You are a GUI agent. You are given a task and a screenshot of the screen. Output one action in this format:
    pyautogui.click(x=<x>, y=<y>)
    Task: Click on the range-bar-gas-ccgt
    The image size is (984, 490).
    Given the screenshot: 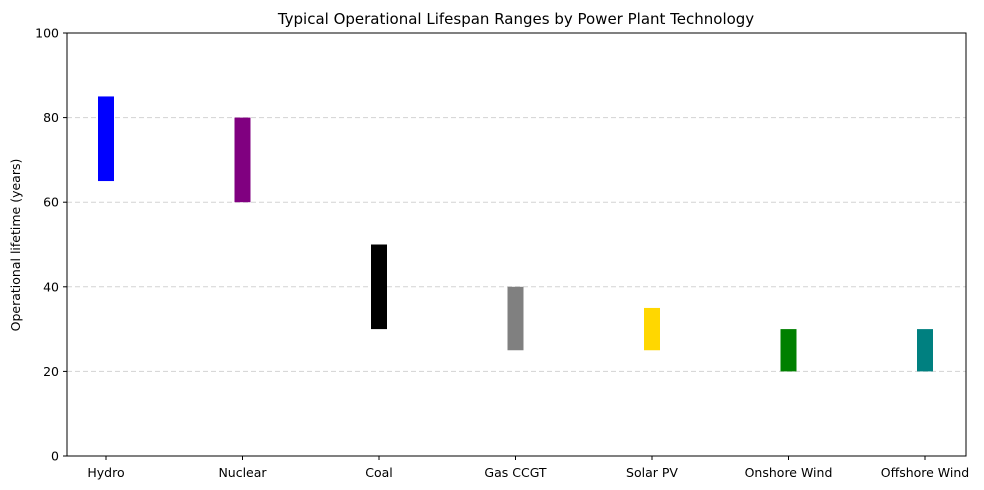 What is the action you would take?
    pyautogui.click(x=515, y=318)
    